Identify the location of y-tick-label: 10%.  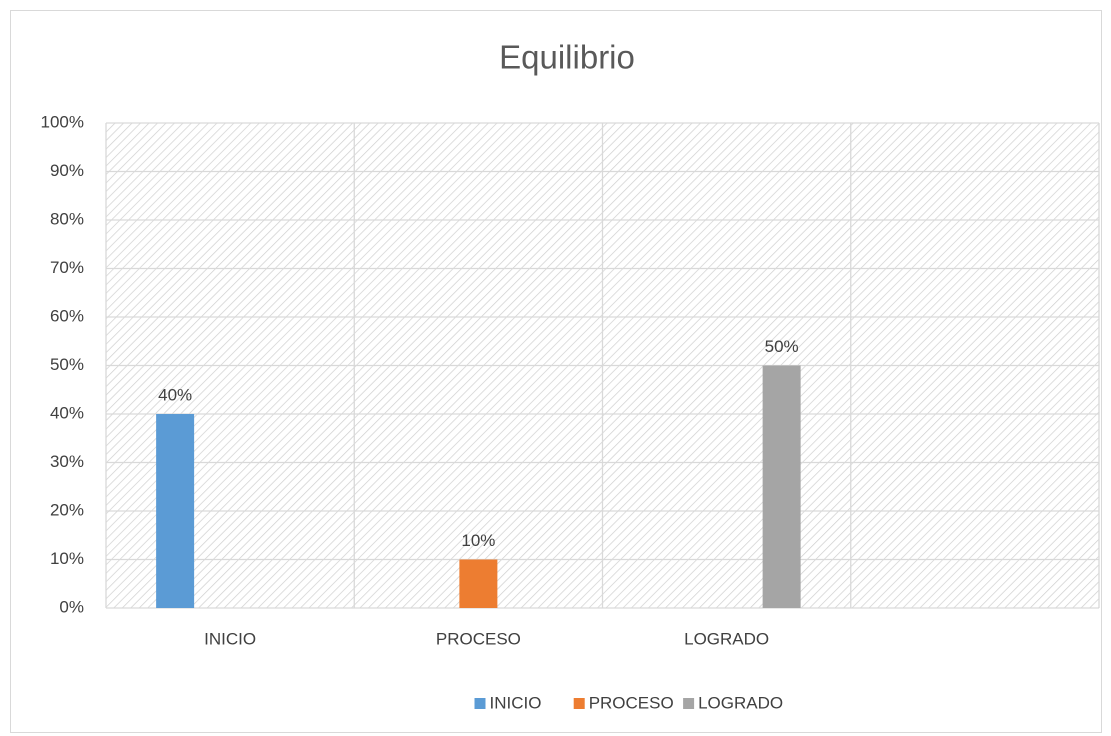
(67, 558).